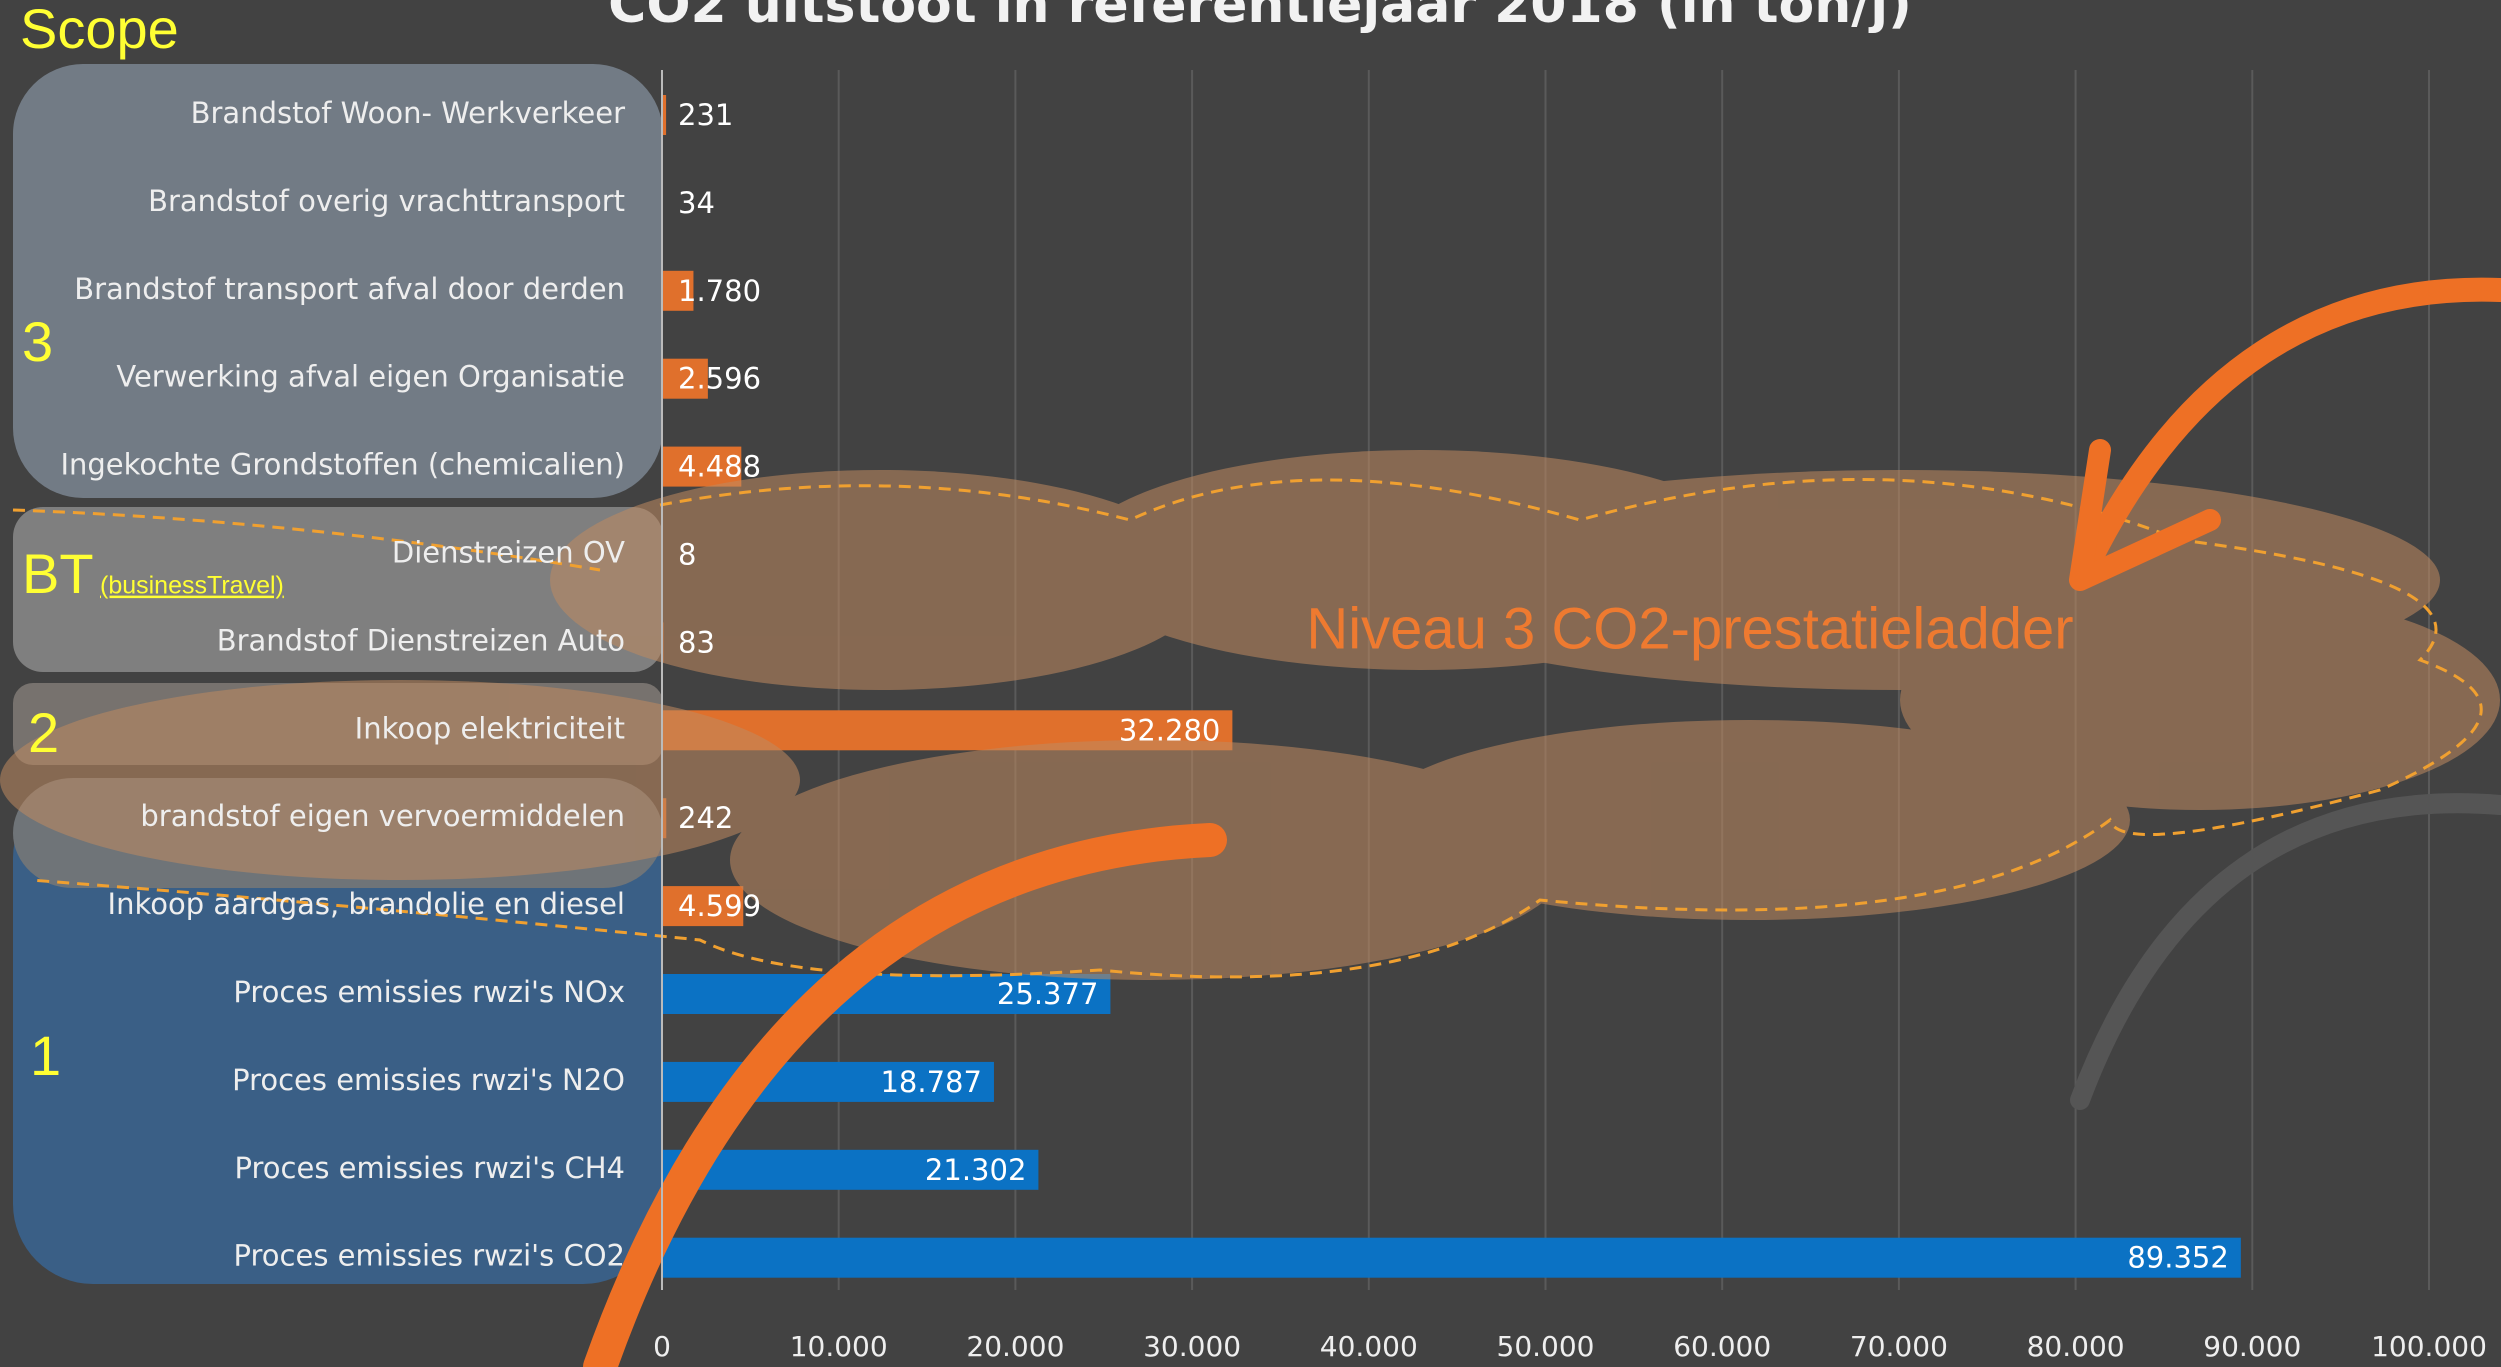 This screenshot has height=1367, width=2501. I want to click on y-tick-label: brandstof eigen vervoermiddelen, so click(382, 816).